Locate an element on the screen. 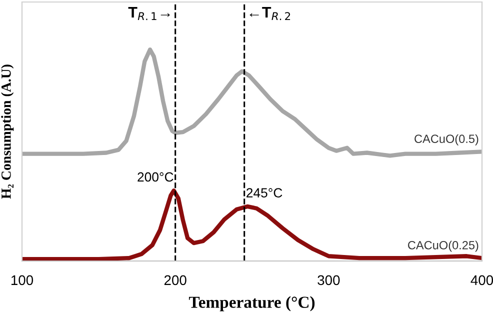 This screenshot has height=322, width=493. x-tick-label: 300 is located at coordinates (329, 280).